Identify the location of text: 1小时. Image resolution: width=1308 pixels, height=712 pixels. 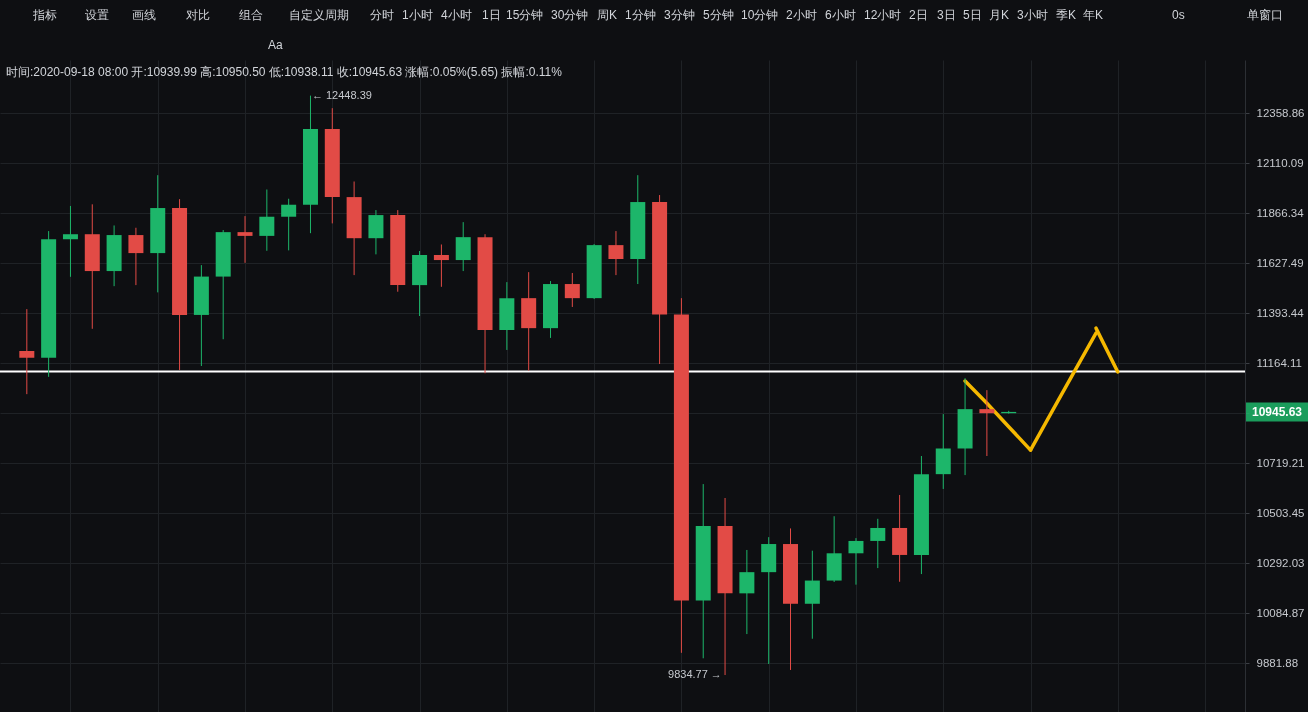
(417, 15).